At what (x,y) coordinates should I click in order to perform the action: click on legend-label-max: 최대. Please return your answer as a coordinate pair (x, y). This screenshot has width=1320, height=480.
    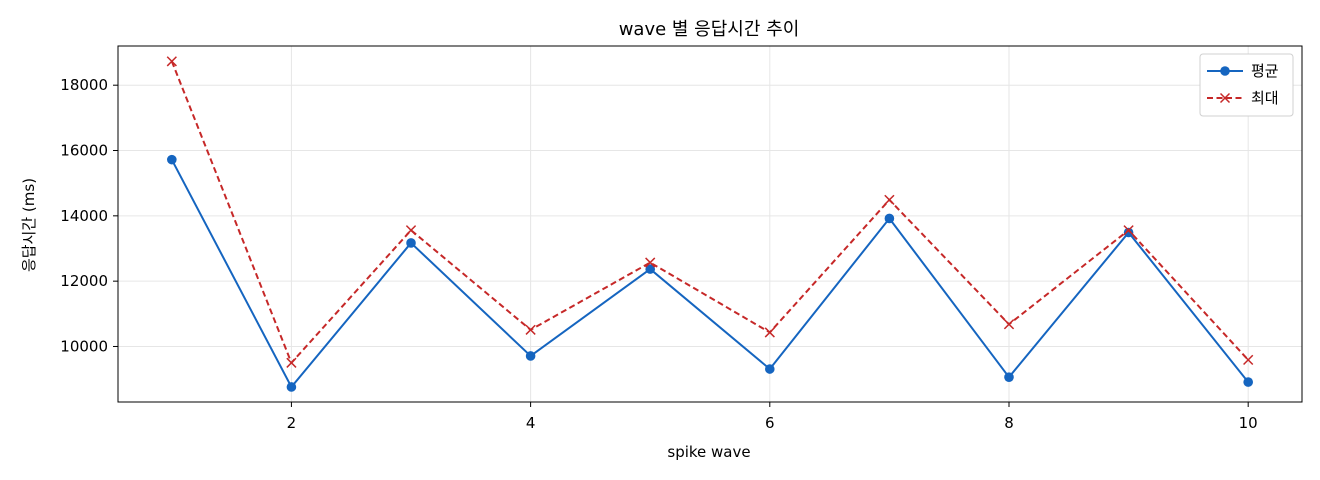
    Looking at the image, I should click on (1265, 98).